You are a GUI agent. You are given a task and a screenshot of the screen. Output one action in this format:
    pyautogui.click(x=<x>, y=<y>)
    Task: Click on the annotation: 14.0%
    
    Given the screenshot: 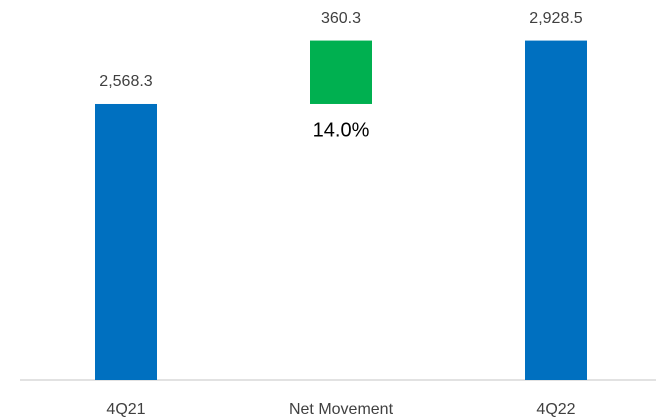 What is the action you would take?
    pyautogui.click(x=341, y=130)
    